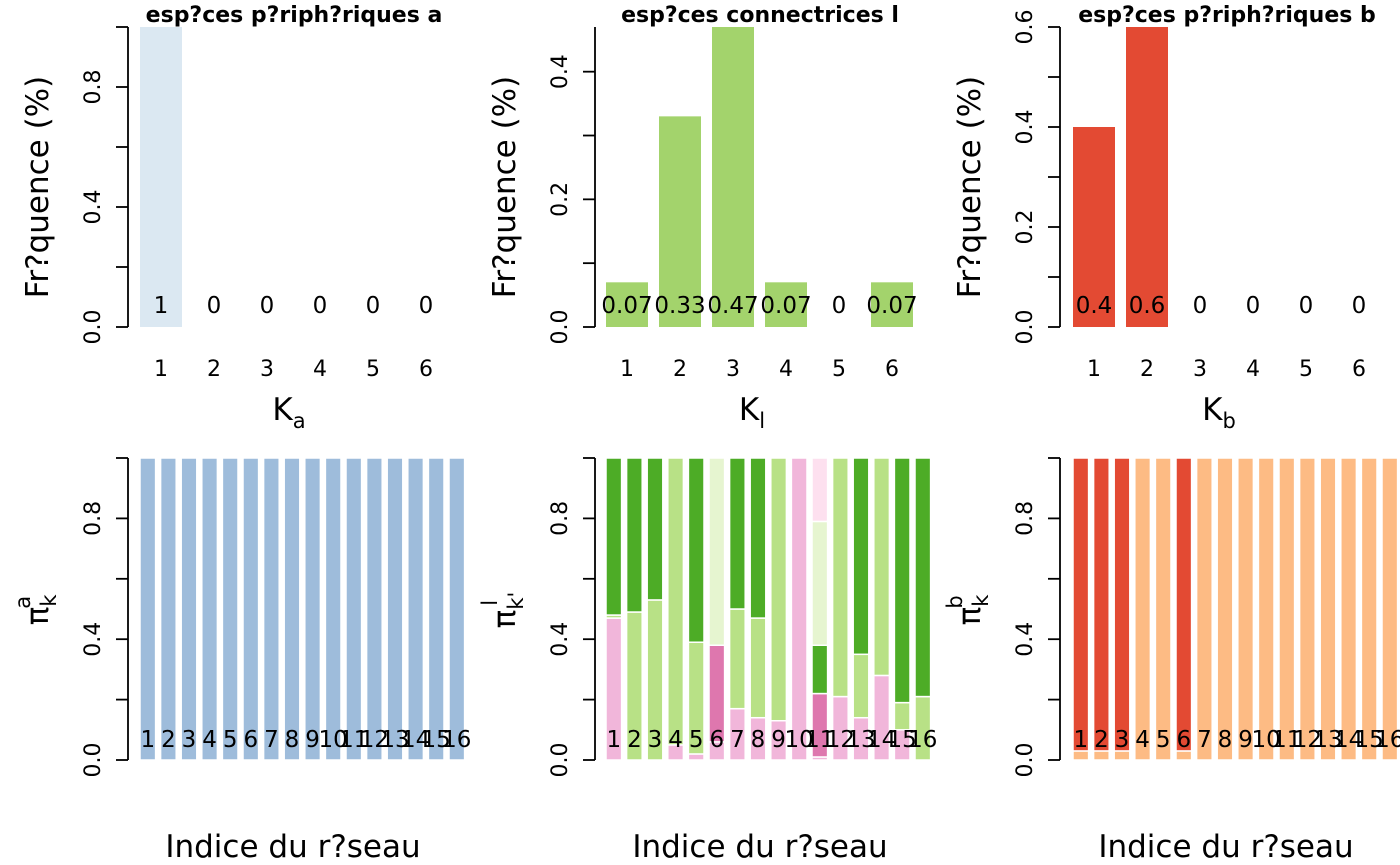 The image size is (1400, 865). Describe the element at coordinates (1306, 369) in the screenshot. I see `x-tick-label: 5` at that location.